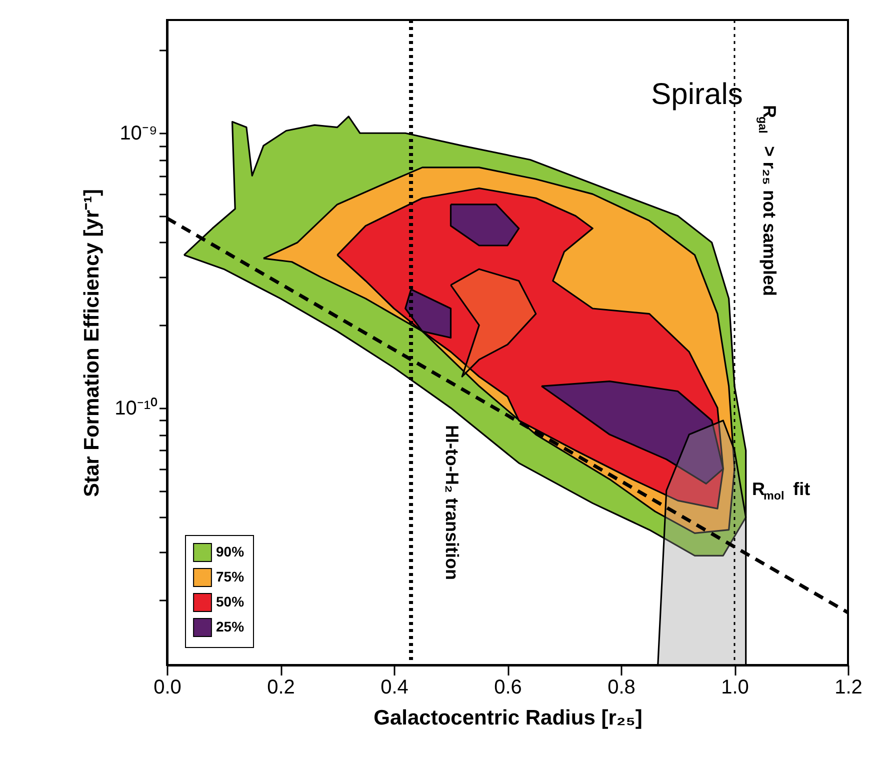  I want to click on ref-line-label: Rgal > r₂₅ not sampled, so click(768, 200).